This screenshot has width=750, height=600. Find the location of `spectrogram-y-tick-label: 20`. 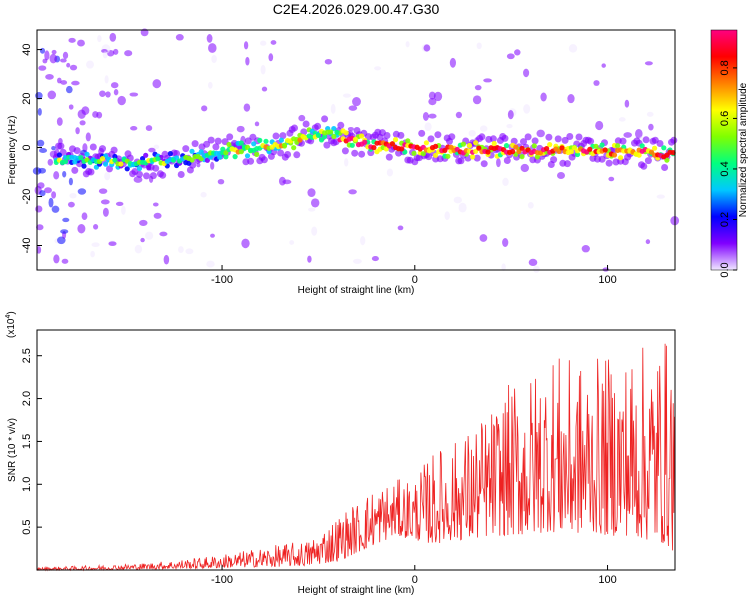

spectrogram-y-tick-label: 20 is located at coordinates (27, 98).